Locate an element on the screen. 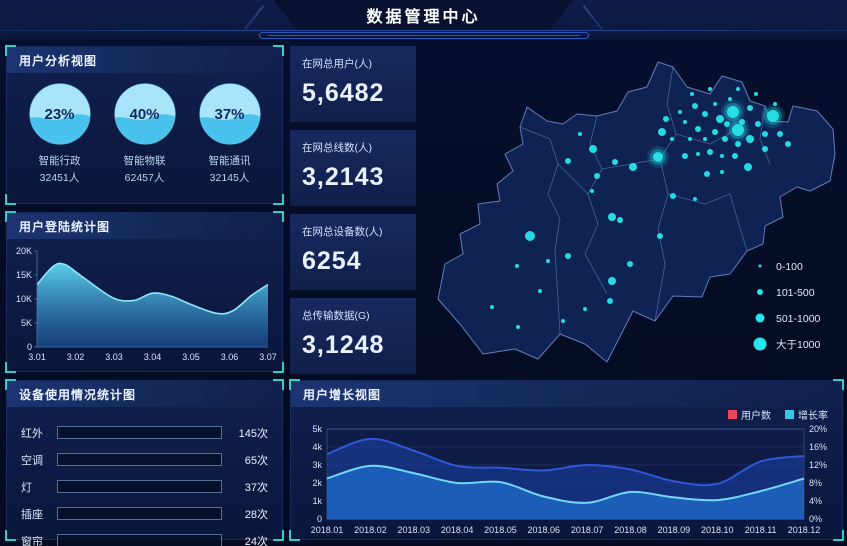 The height and width of the screenshot is (546, 847). device-bar-row: 插座 28次 is located at coordinates (144, 513).